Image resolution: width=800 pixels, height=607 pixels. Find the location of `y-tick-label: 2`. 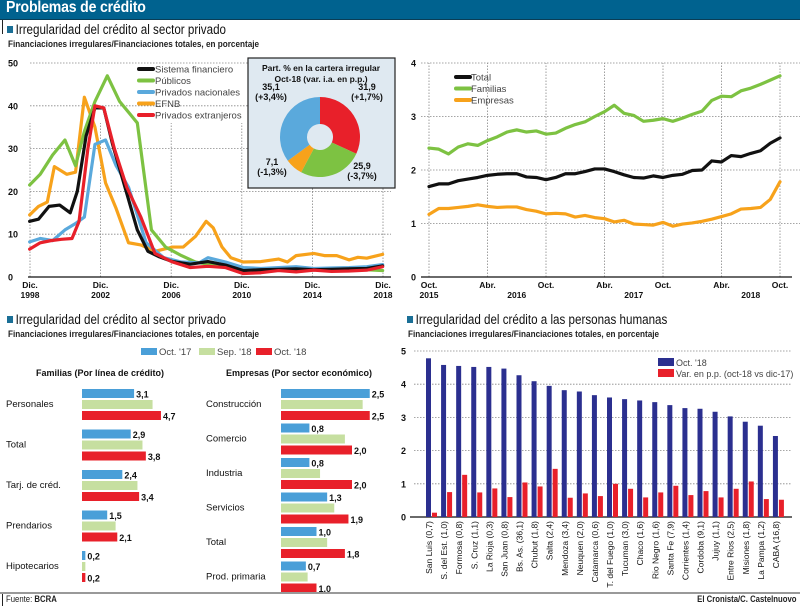

y-tick-label: 2 is located at coordinates (403, 451).